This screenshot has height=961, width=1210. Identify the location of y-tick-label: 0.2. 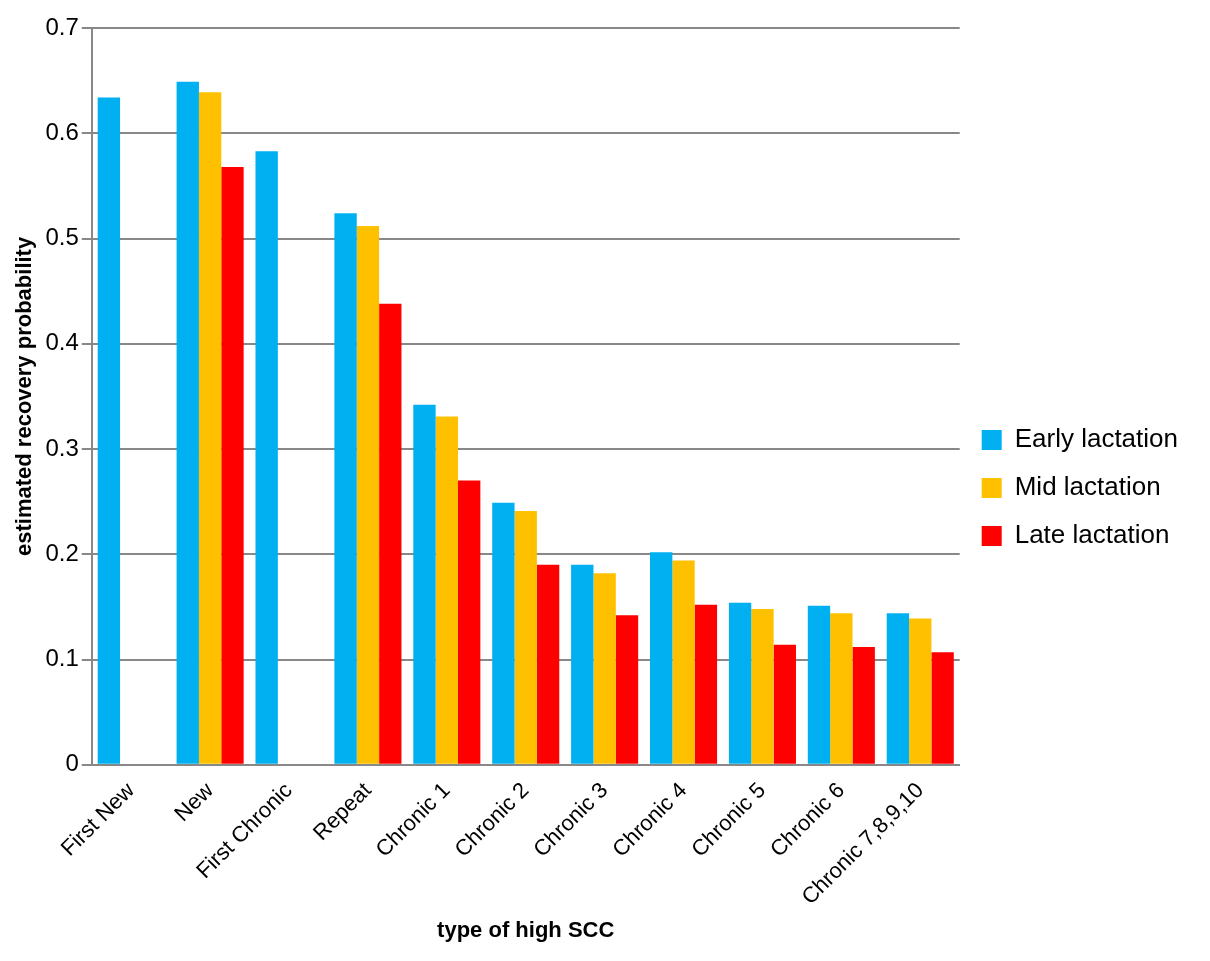
(62, 552).